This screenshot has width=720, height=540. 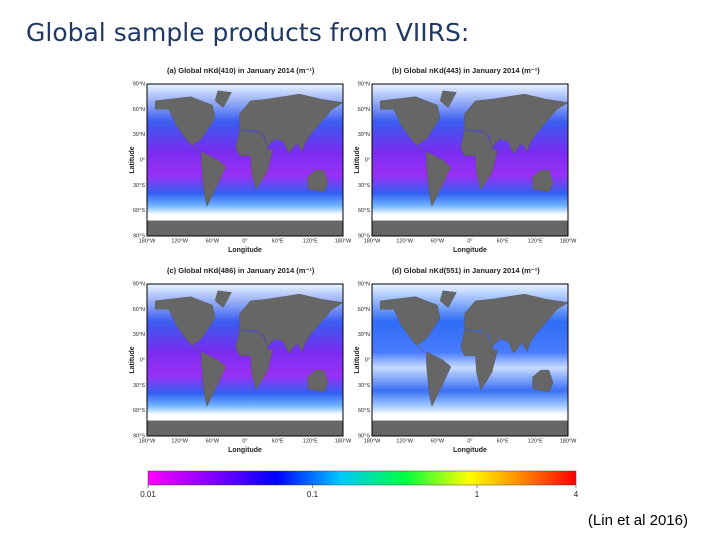 I want to click on colorbar-tick-label: 1, so click(x=477, y=494).